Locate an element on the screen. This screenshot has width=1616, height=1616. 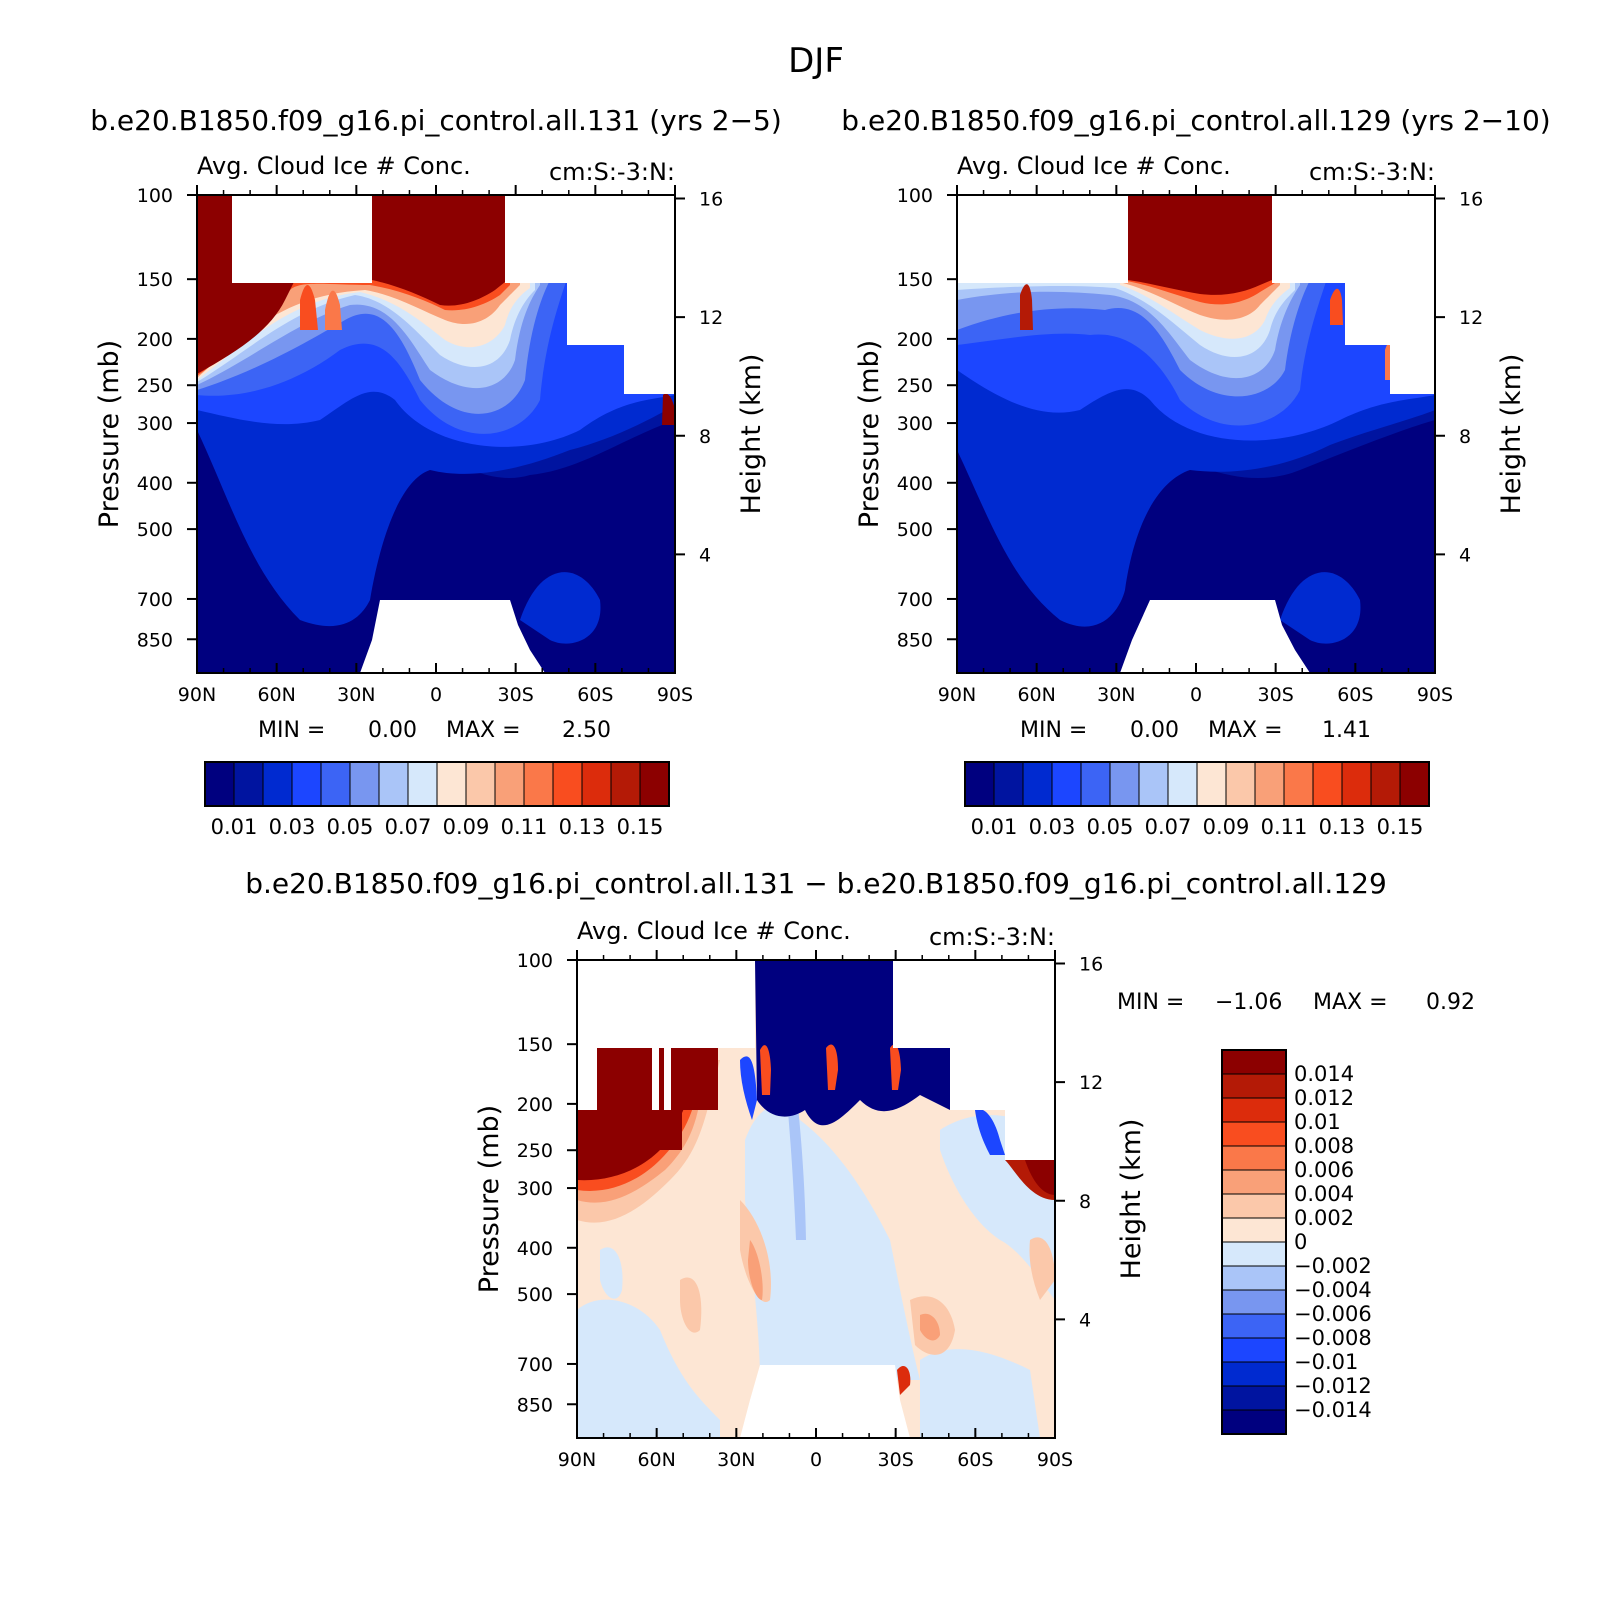
x-tick-label: 60N is located at coordinates (656, 1460).